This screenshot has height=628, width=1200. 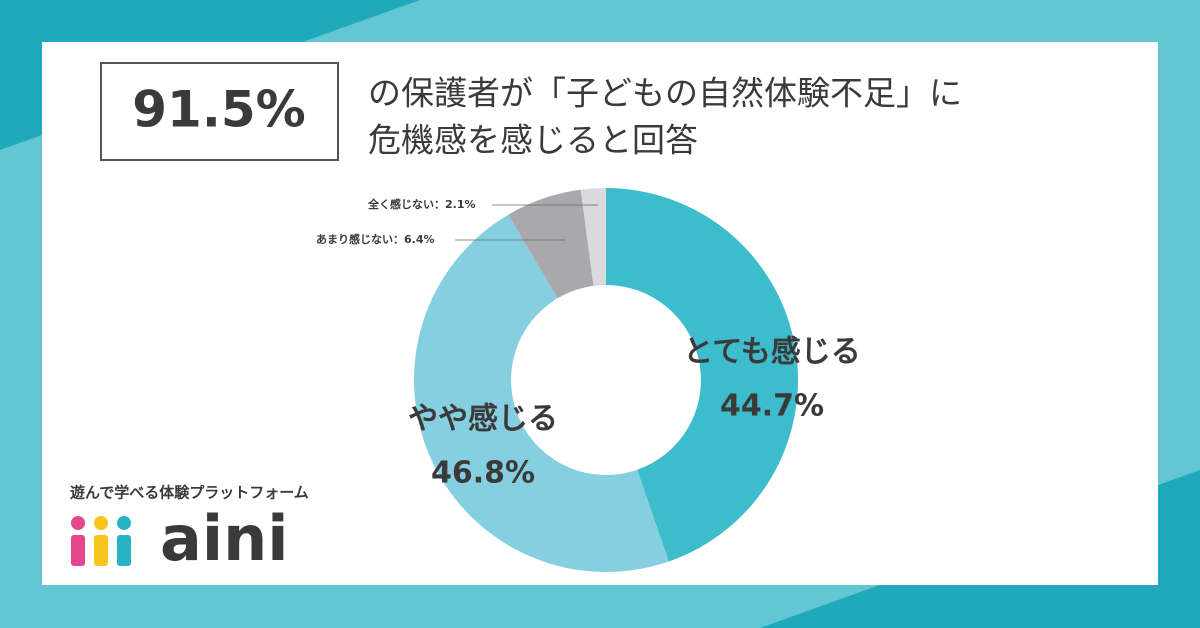 I want to click on title-line: の保護者が「子どもの自然体験不足」に, so click(x=665, y=93).